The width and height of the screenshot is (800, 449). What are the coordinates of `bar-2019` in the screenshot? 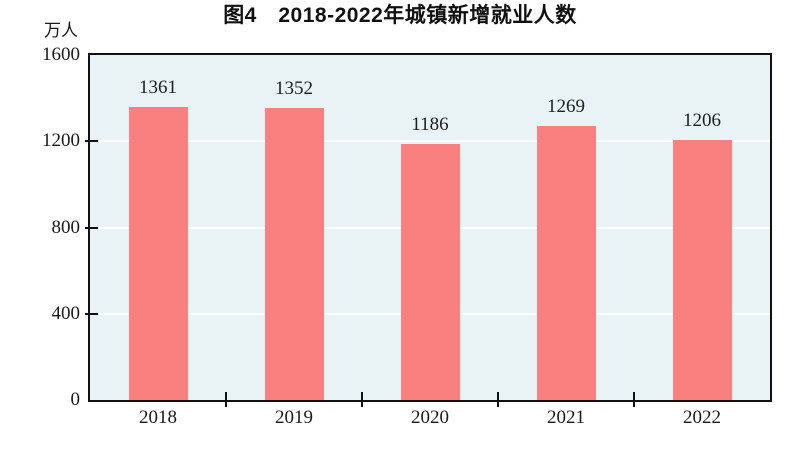 It's located at (294, 254).